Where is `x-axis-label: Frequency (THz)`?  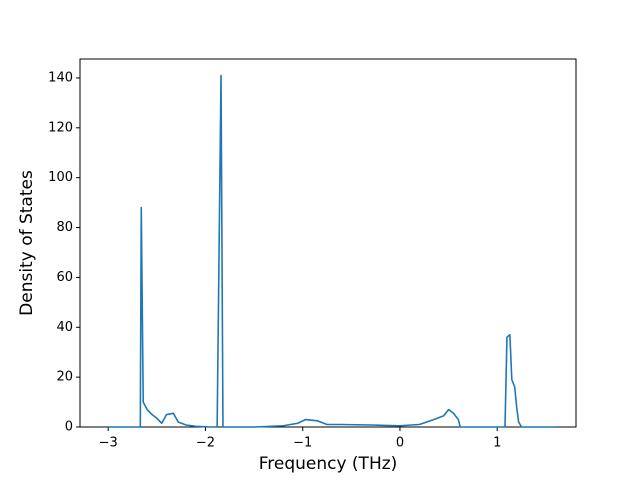 x-axis-label: Frequency (THz) is located at coordinates (328, 464).